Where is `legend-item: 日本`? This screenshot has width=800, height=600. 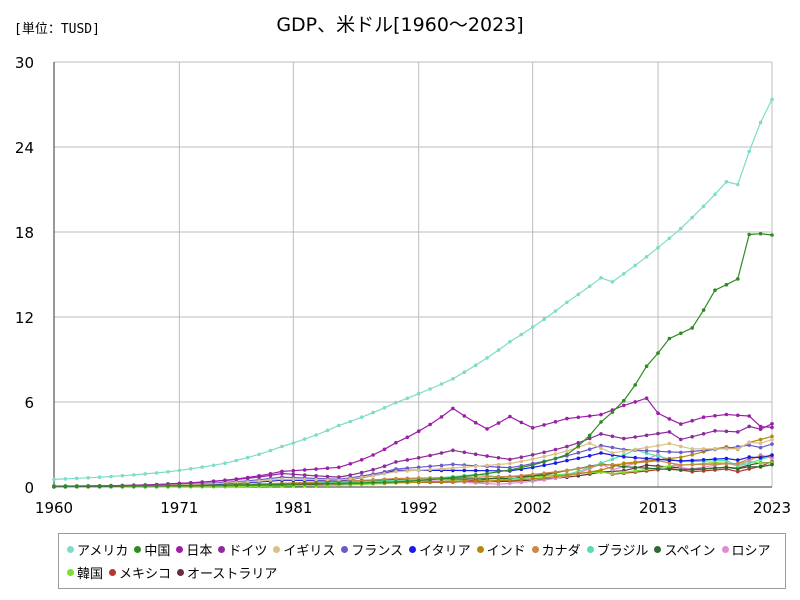
legend-item: 日本 is located at coordinates (194, 549).